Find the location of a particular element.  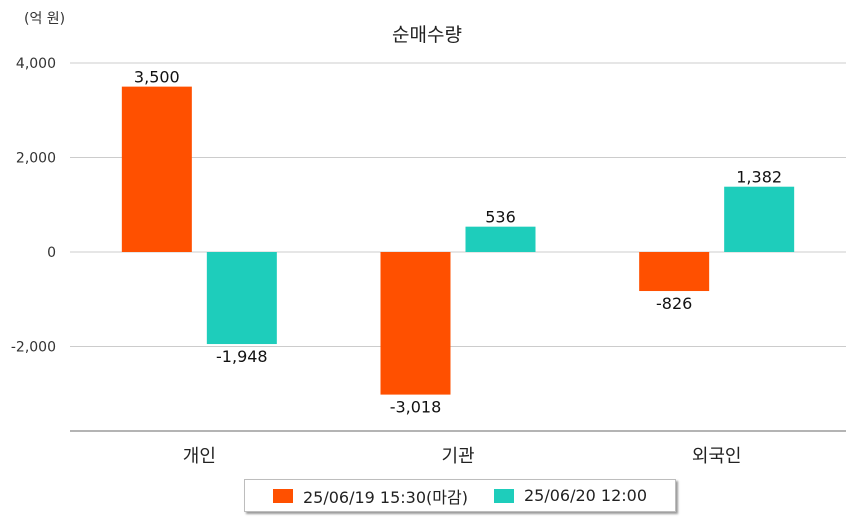

y-tick-label: 0 is located at coordinates (51, 253).